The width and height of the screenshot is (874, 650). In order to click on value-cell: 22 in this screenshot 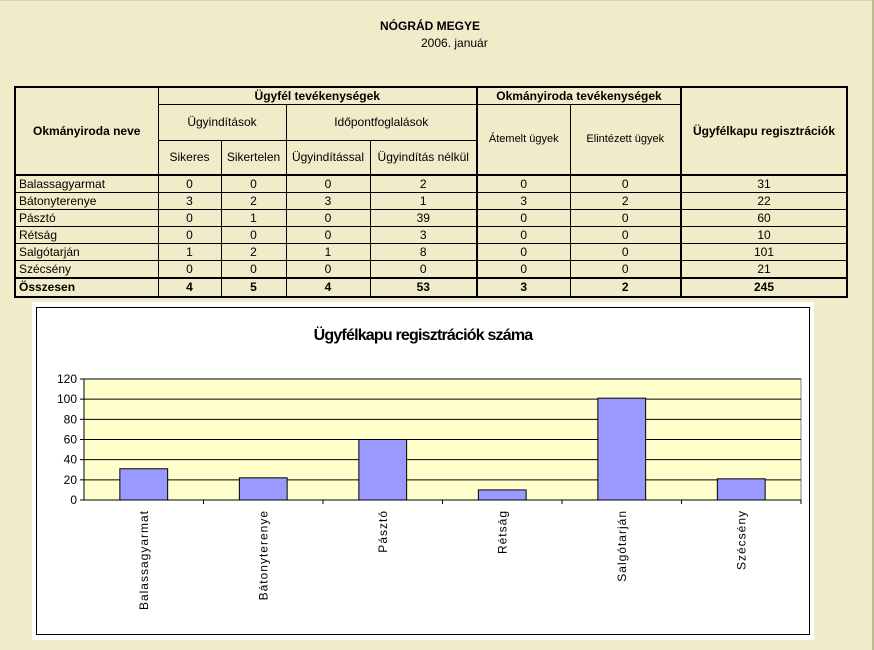, I will do `click(764, 201)`.